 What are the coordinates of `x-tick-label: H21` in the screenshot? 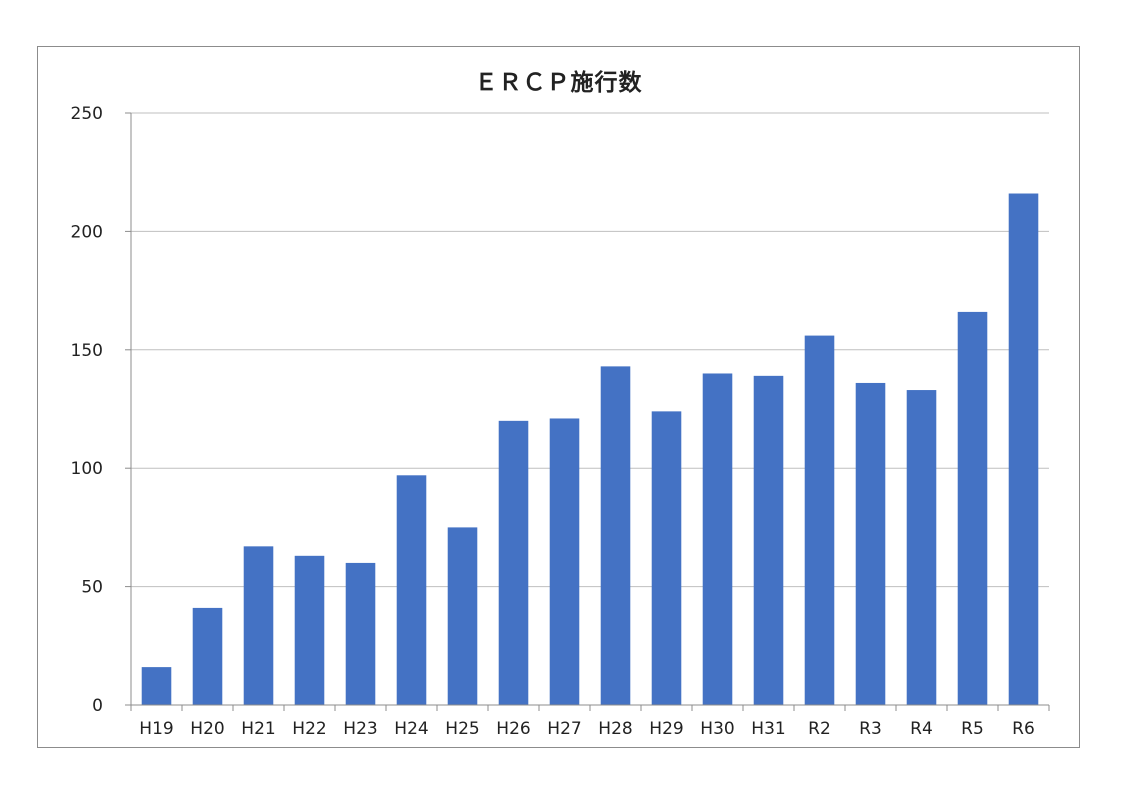 It's located at (258, 729).